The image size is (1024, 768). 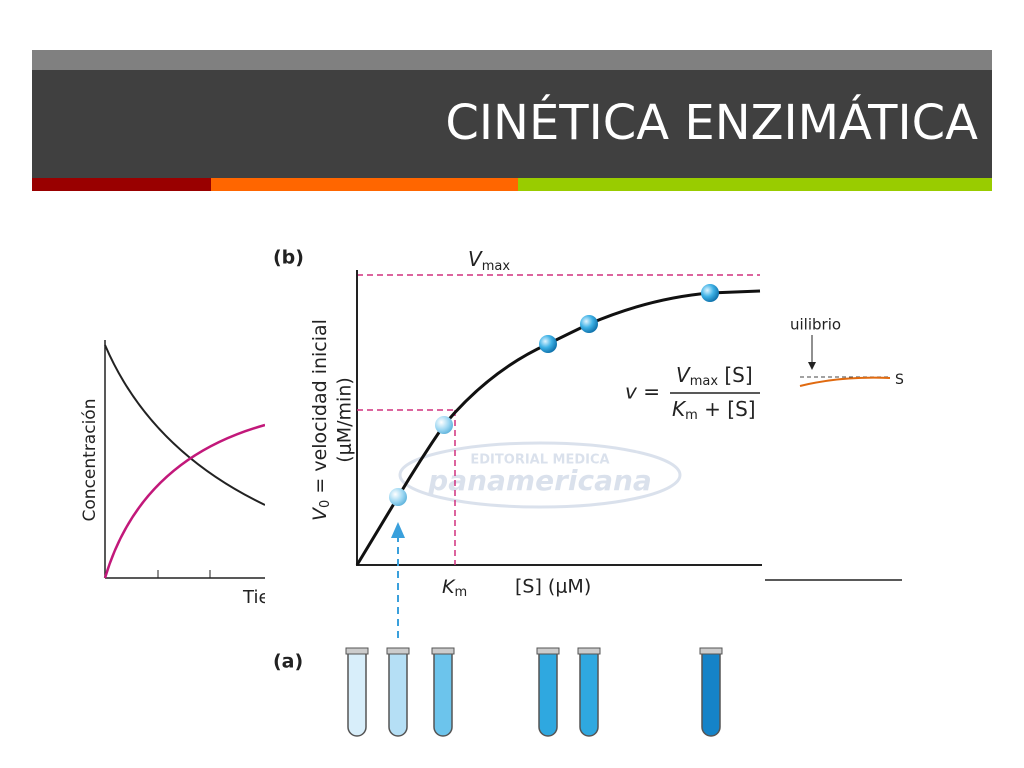 What do you see at coordinates (345, 420) in the screenshot?
I see `y-axis-units: (μM/min)` at bounding box center [345, 420].